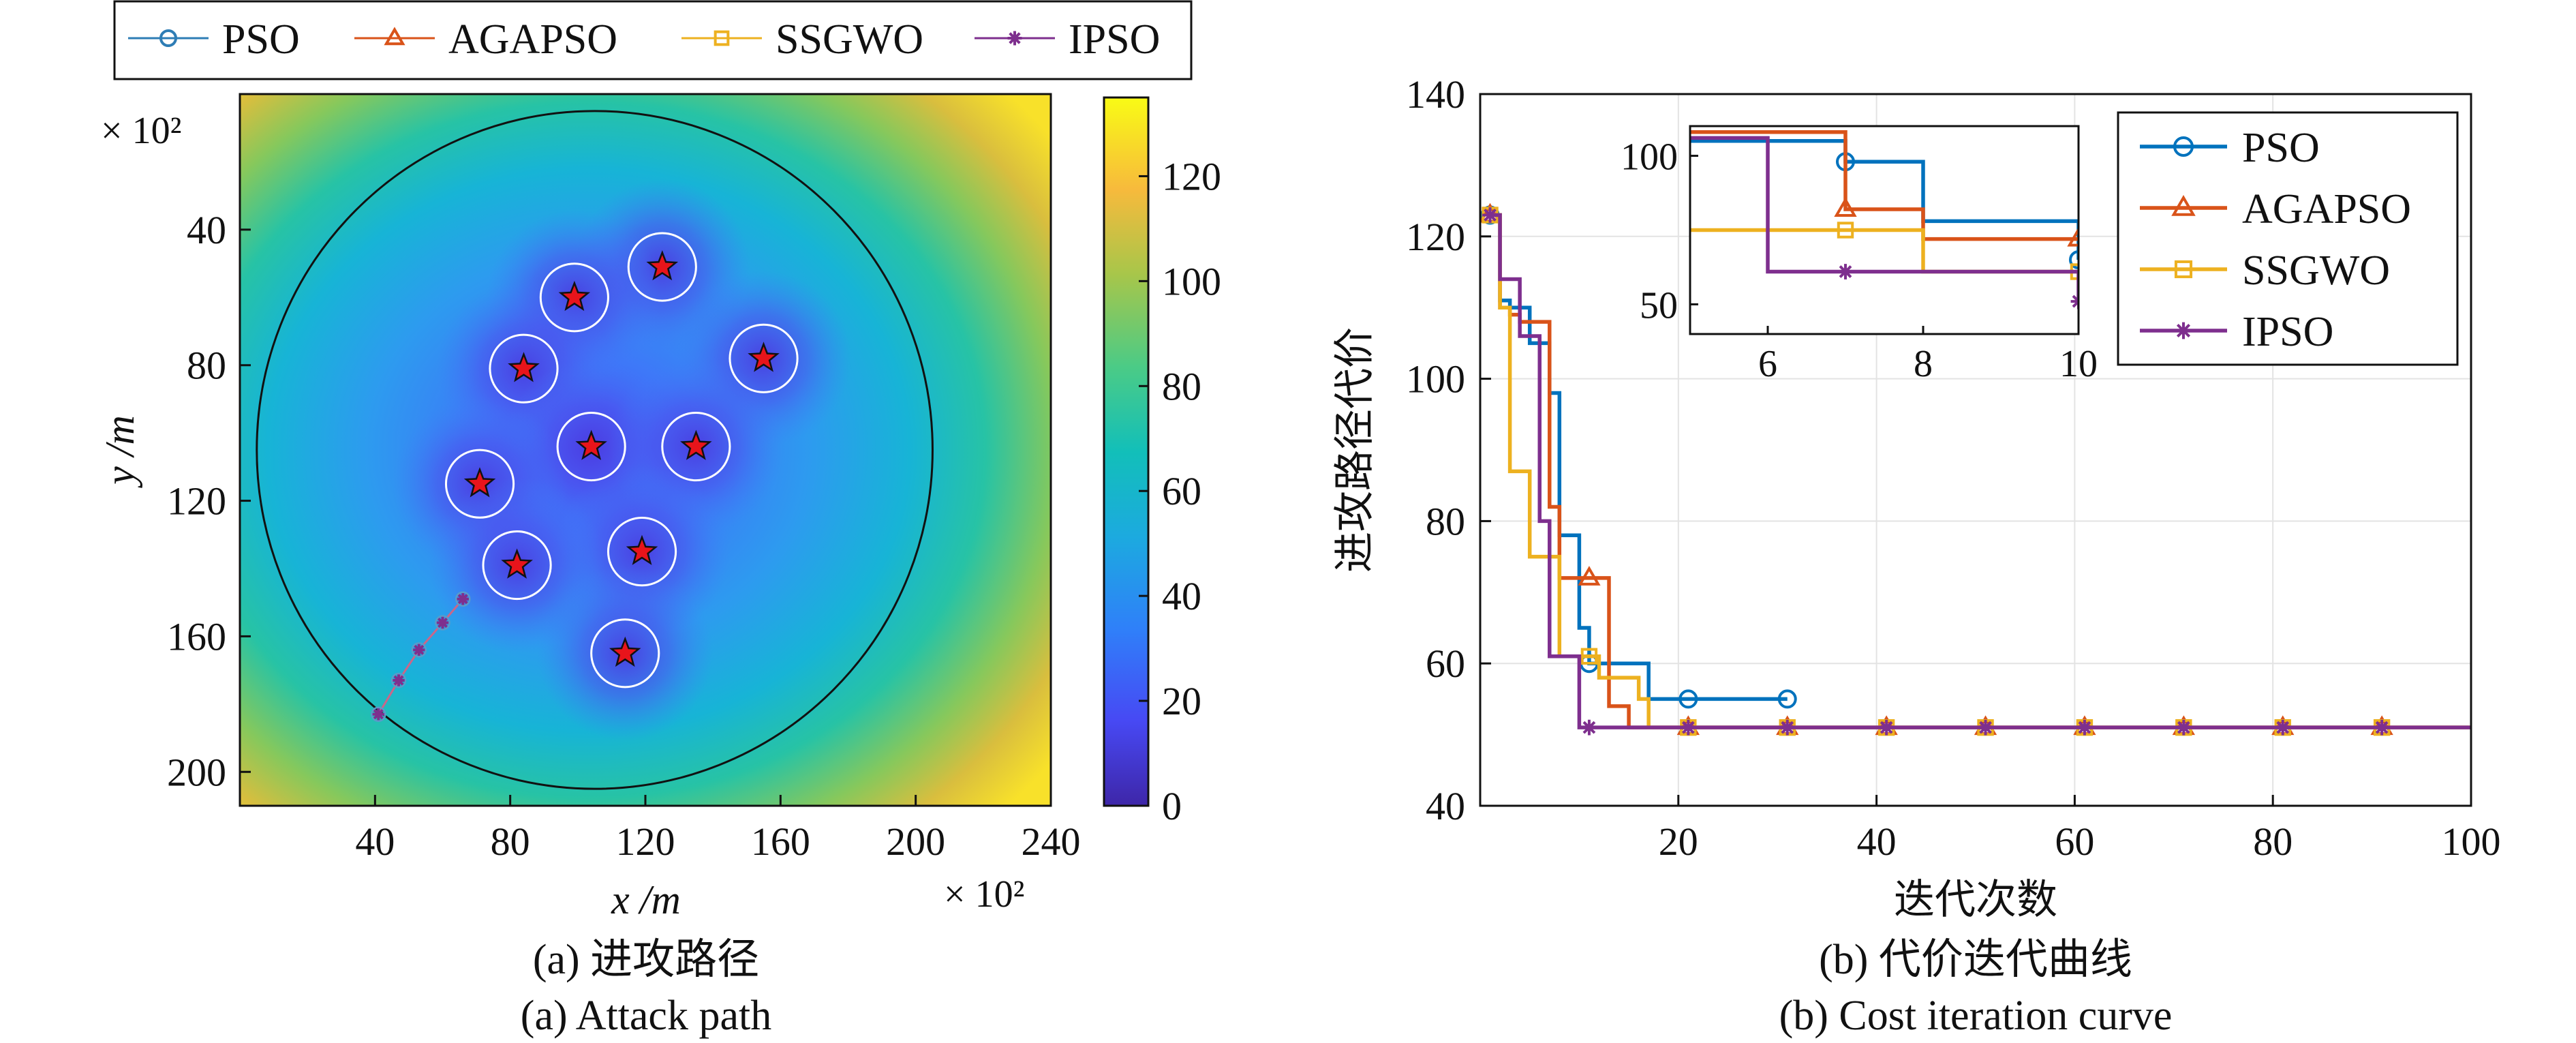 This screenshot has width=2576, height=1043. I want to click on caption-right-en: (b) Cost iteration curve, so click(1976, 1016).